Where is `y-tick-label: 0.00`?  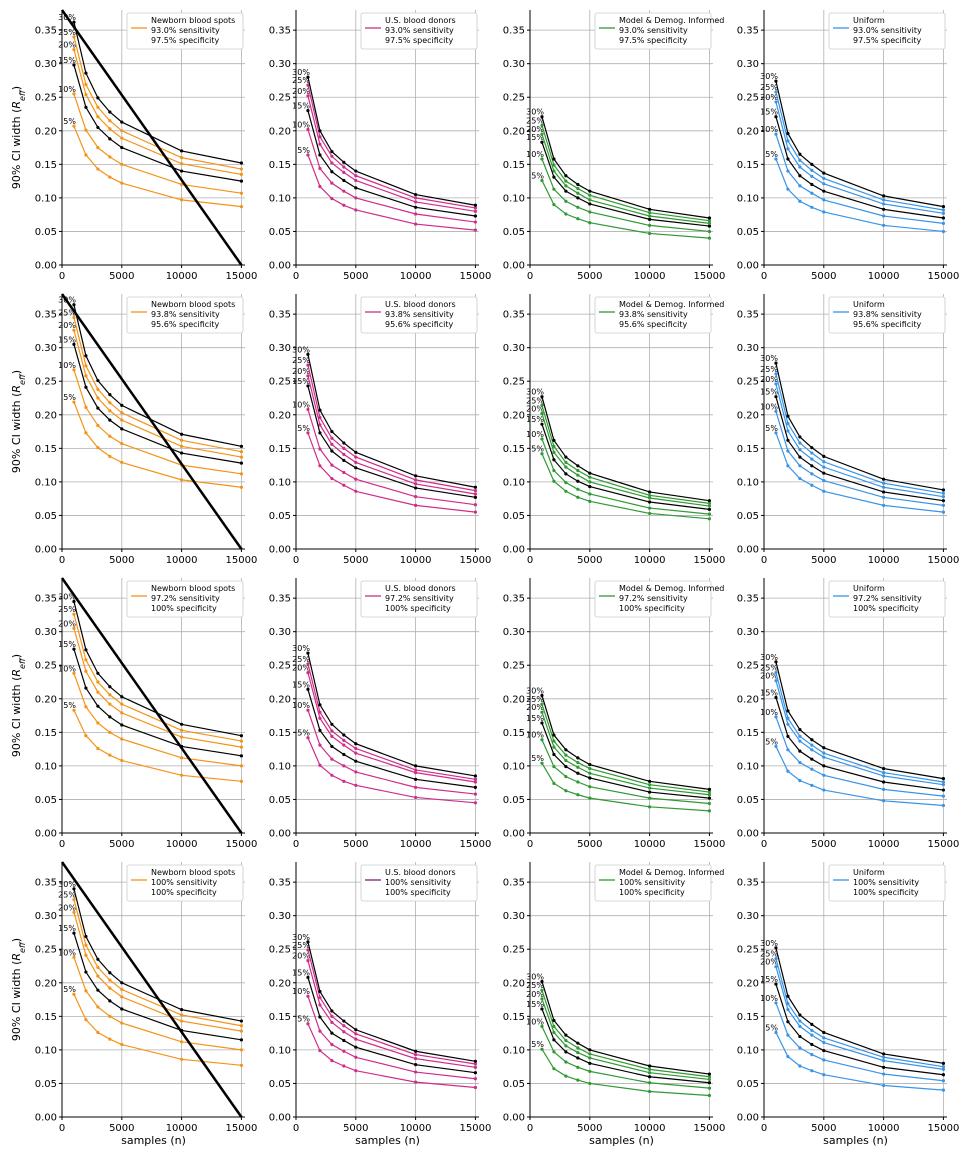 y-tick-label: 0.00 is located at coordinates (46, 550).